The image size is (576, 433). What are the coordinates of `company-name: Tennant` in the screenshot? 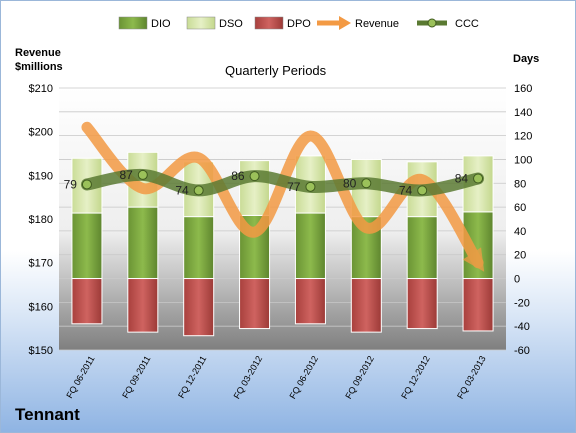 It's located at (47, 414).